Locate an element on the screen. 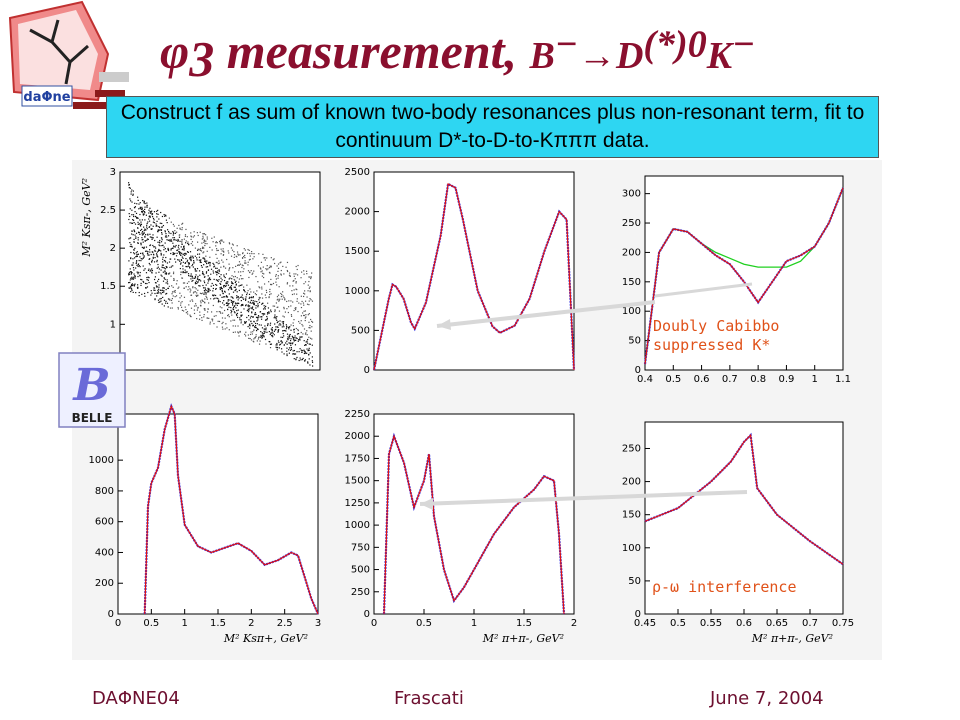 This screenshot has width=960, height=720. y-tick-label: 200 is located at coordinates (631, 252).